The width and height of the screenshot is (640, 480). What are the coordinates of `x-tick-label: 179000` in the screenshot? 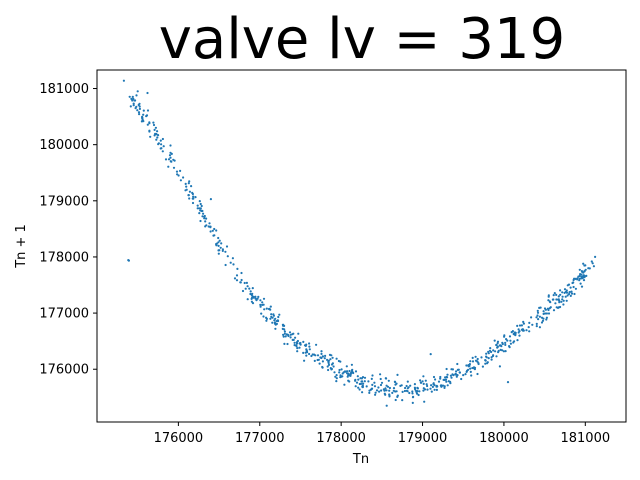 It's located at (423, 438).